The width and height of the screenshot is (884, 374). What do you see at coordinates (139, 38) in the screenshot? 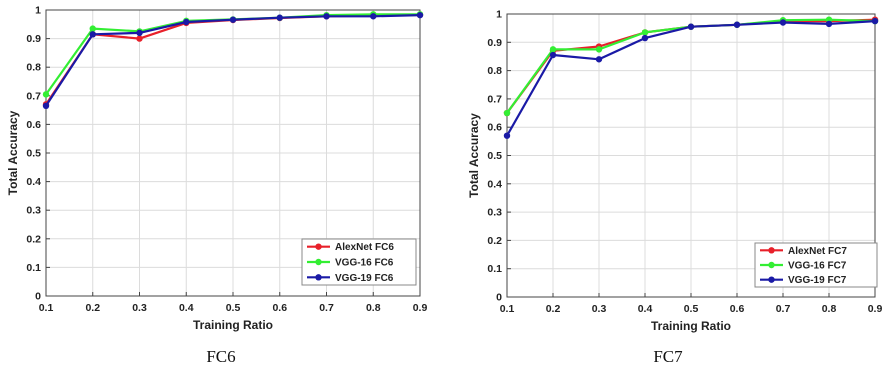
I see `data-point-alexnet-fc6` at bounding box center [139, 38].